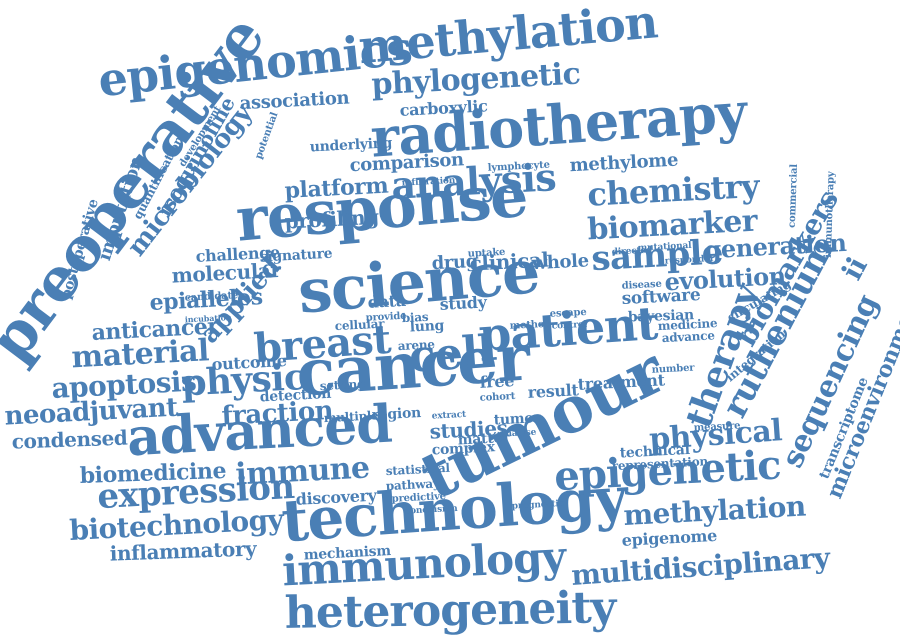  Describe the element at coordinates (153, 473) in the screenshot. I see `cloud-word: biomedicine` at that location.